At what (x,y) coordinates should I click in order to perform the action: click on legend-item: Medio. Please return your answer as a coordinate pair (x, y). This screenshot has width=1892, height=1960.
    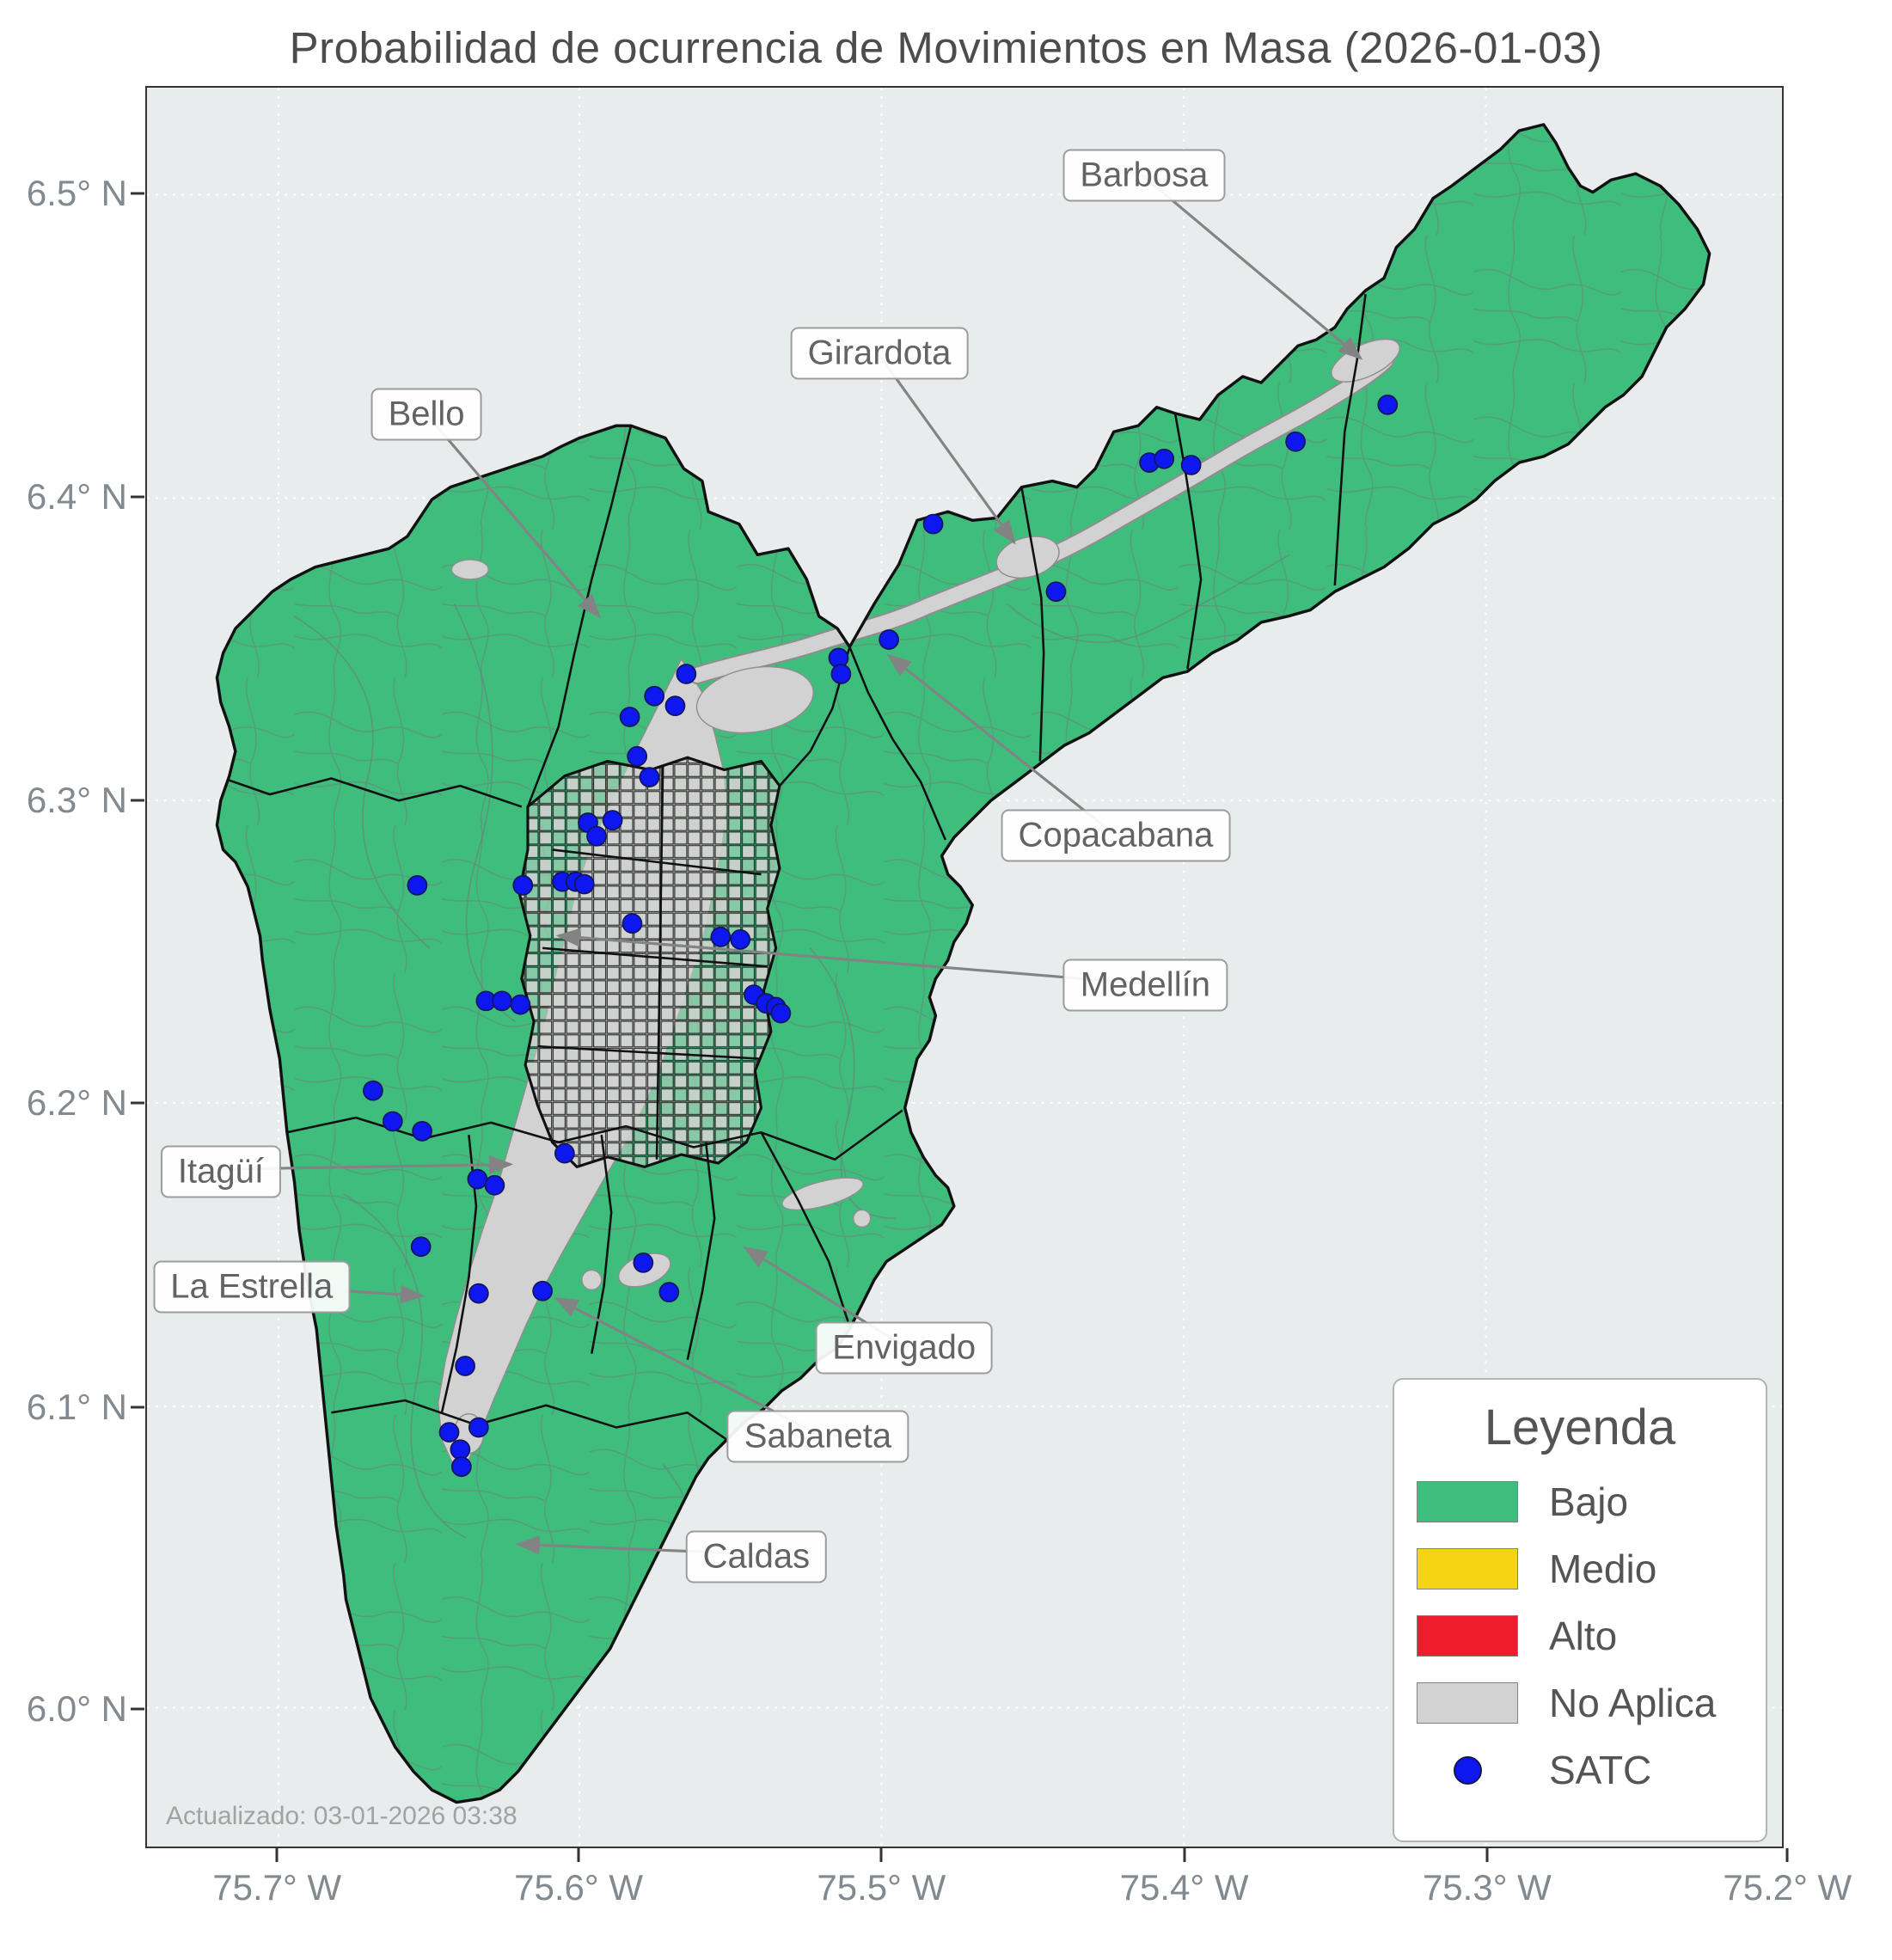
    Looking at the image, I should click on (1580, 1568).